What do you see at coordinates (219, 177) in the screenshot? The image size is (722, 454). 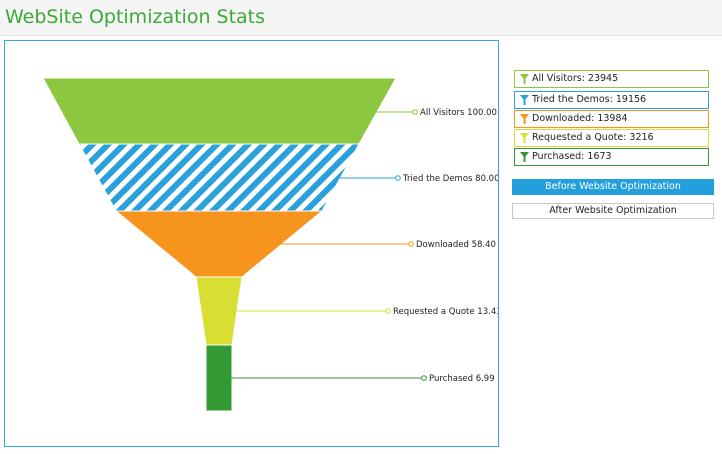 I see `funnel-segment-tried-the-demos` at bounding box center [219, 177].